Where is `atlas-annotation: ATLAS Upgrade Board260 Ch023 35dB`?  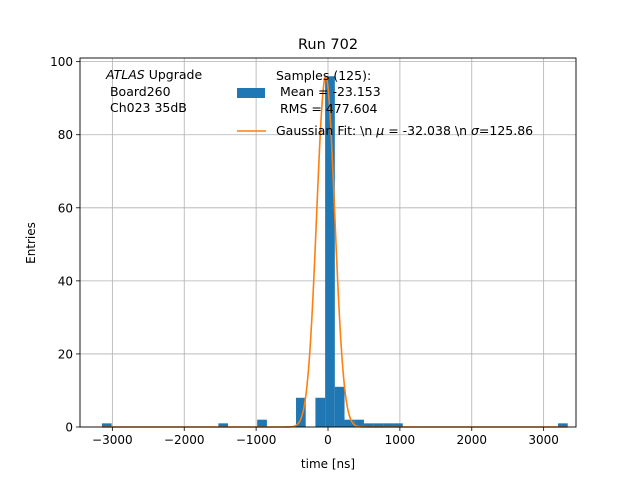 atlas-annotation: ATLAS Upgrade Board260 Ch023 35dB is located at coordinates (153, 91).